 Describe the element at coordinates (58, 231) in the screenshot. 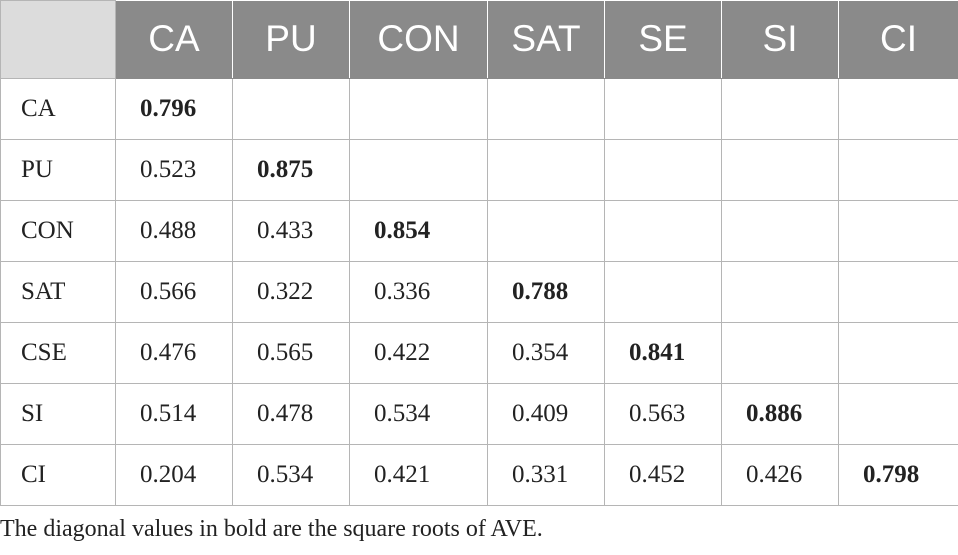

I see `row-header: CON` at that location.